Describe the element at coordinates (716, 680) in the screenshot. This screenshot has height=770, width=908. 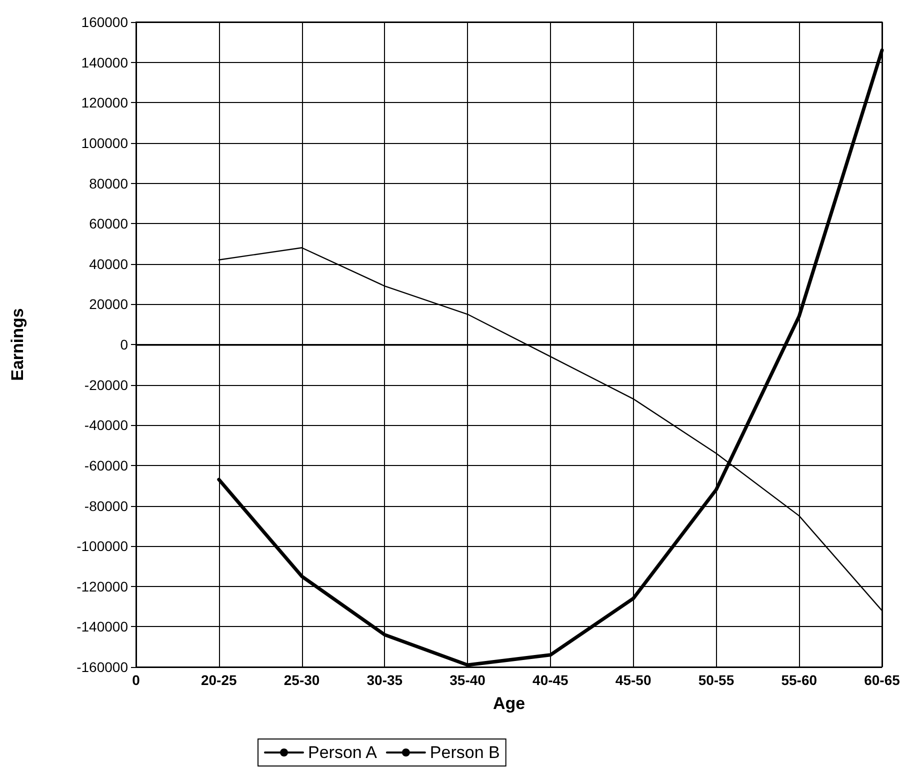
I see `x-tick-label: 50-55` at that location.